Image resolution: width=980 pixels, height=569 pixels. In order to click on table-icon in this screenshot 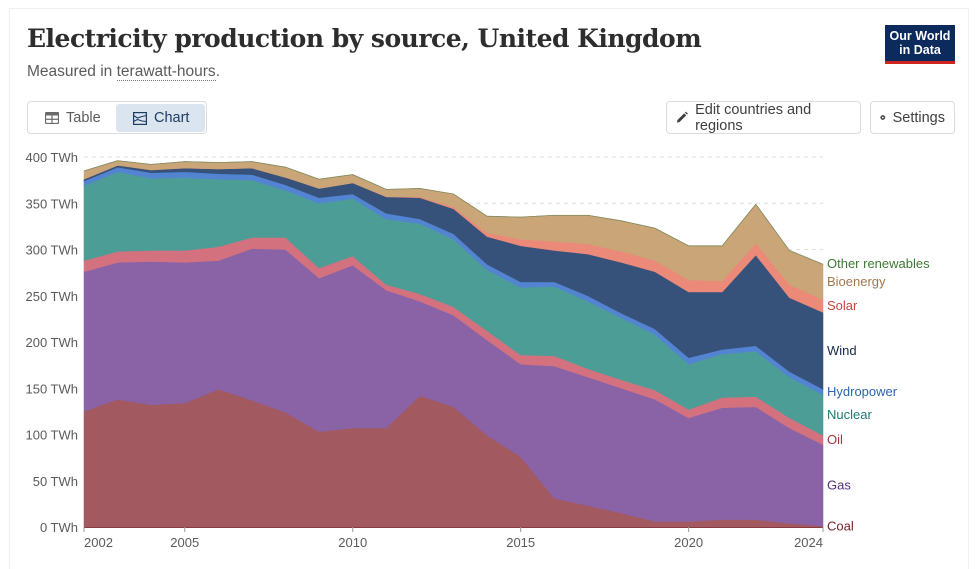, I will do `click(52, 118)`.